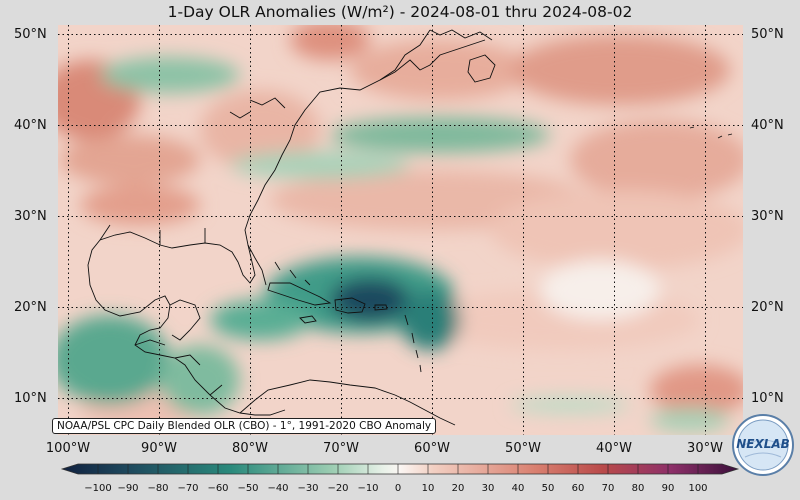 Image resolution: width=800 pixels, height=500 pixels. I want to click on colorbar-label: 0, so click(398, 488).